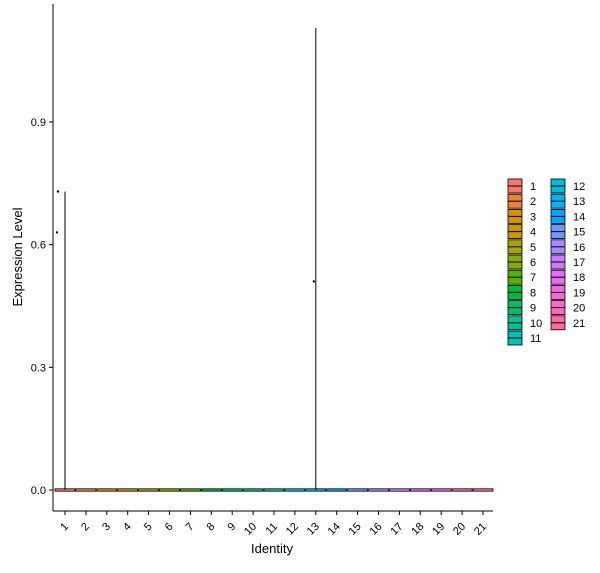  Describe the element at coordinates (521, 232) in the screenshot. I see `legend-item: 4` at that location.